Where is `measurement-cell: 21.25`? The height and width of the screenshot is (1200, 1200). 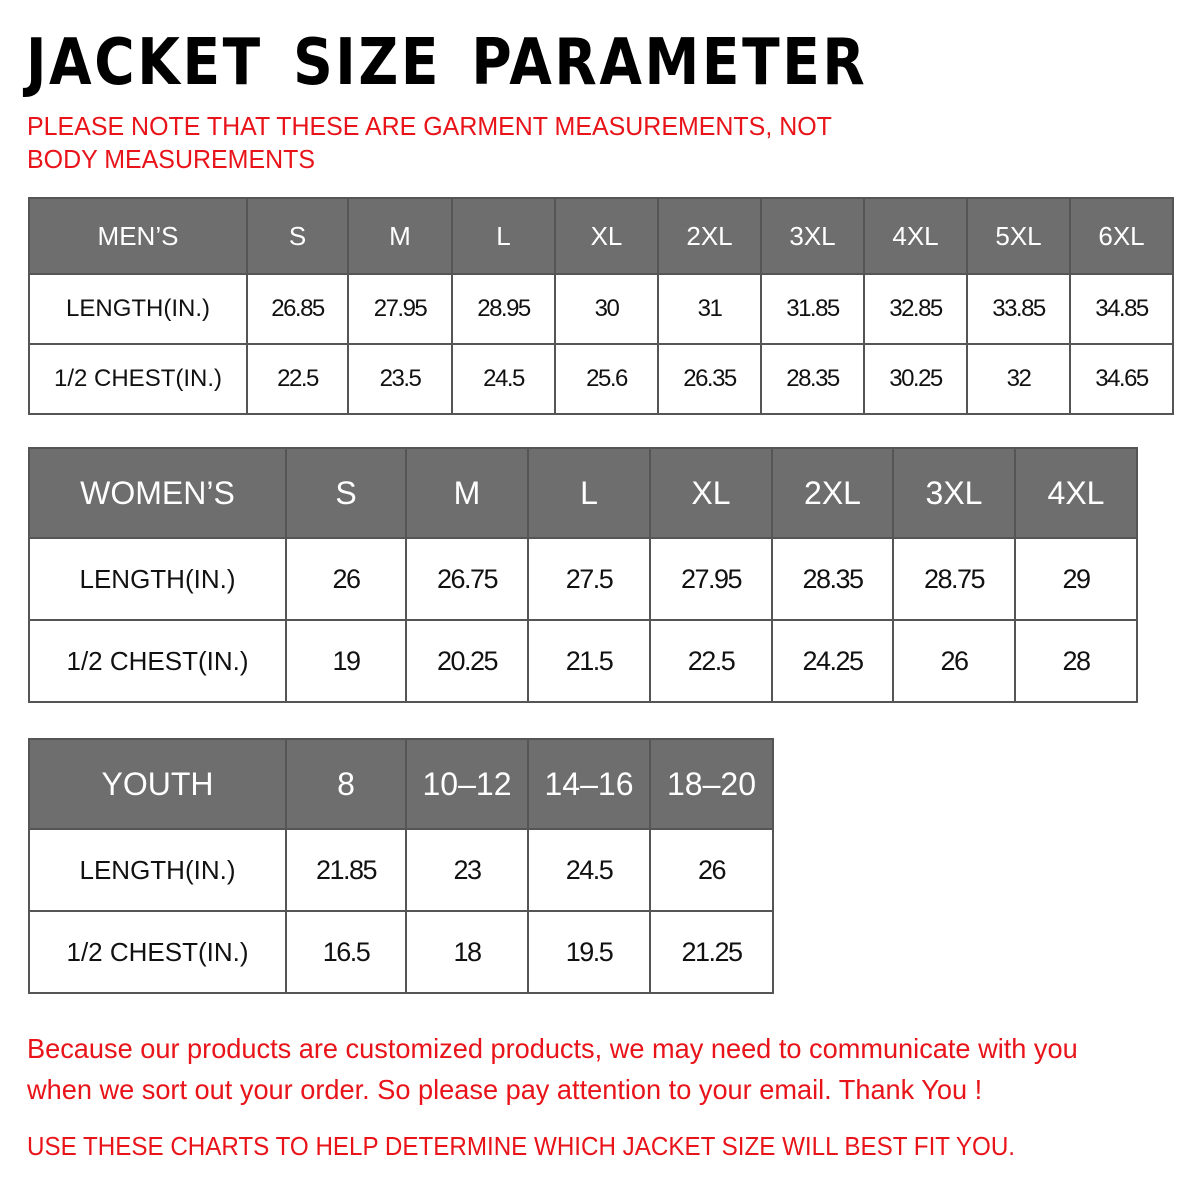 measurement-cell: 21.25 is located at coordinates (711, 952).